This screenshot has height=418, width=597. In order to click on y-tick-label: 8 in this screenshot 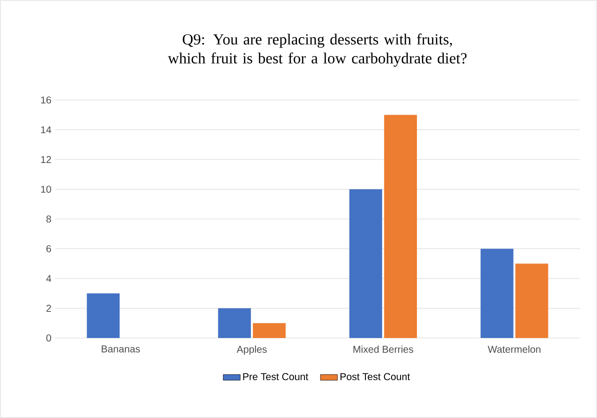, I will do `click(49, 219)`.